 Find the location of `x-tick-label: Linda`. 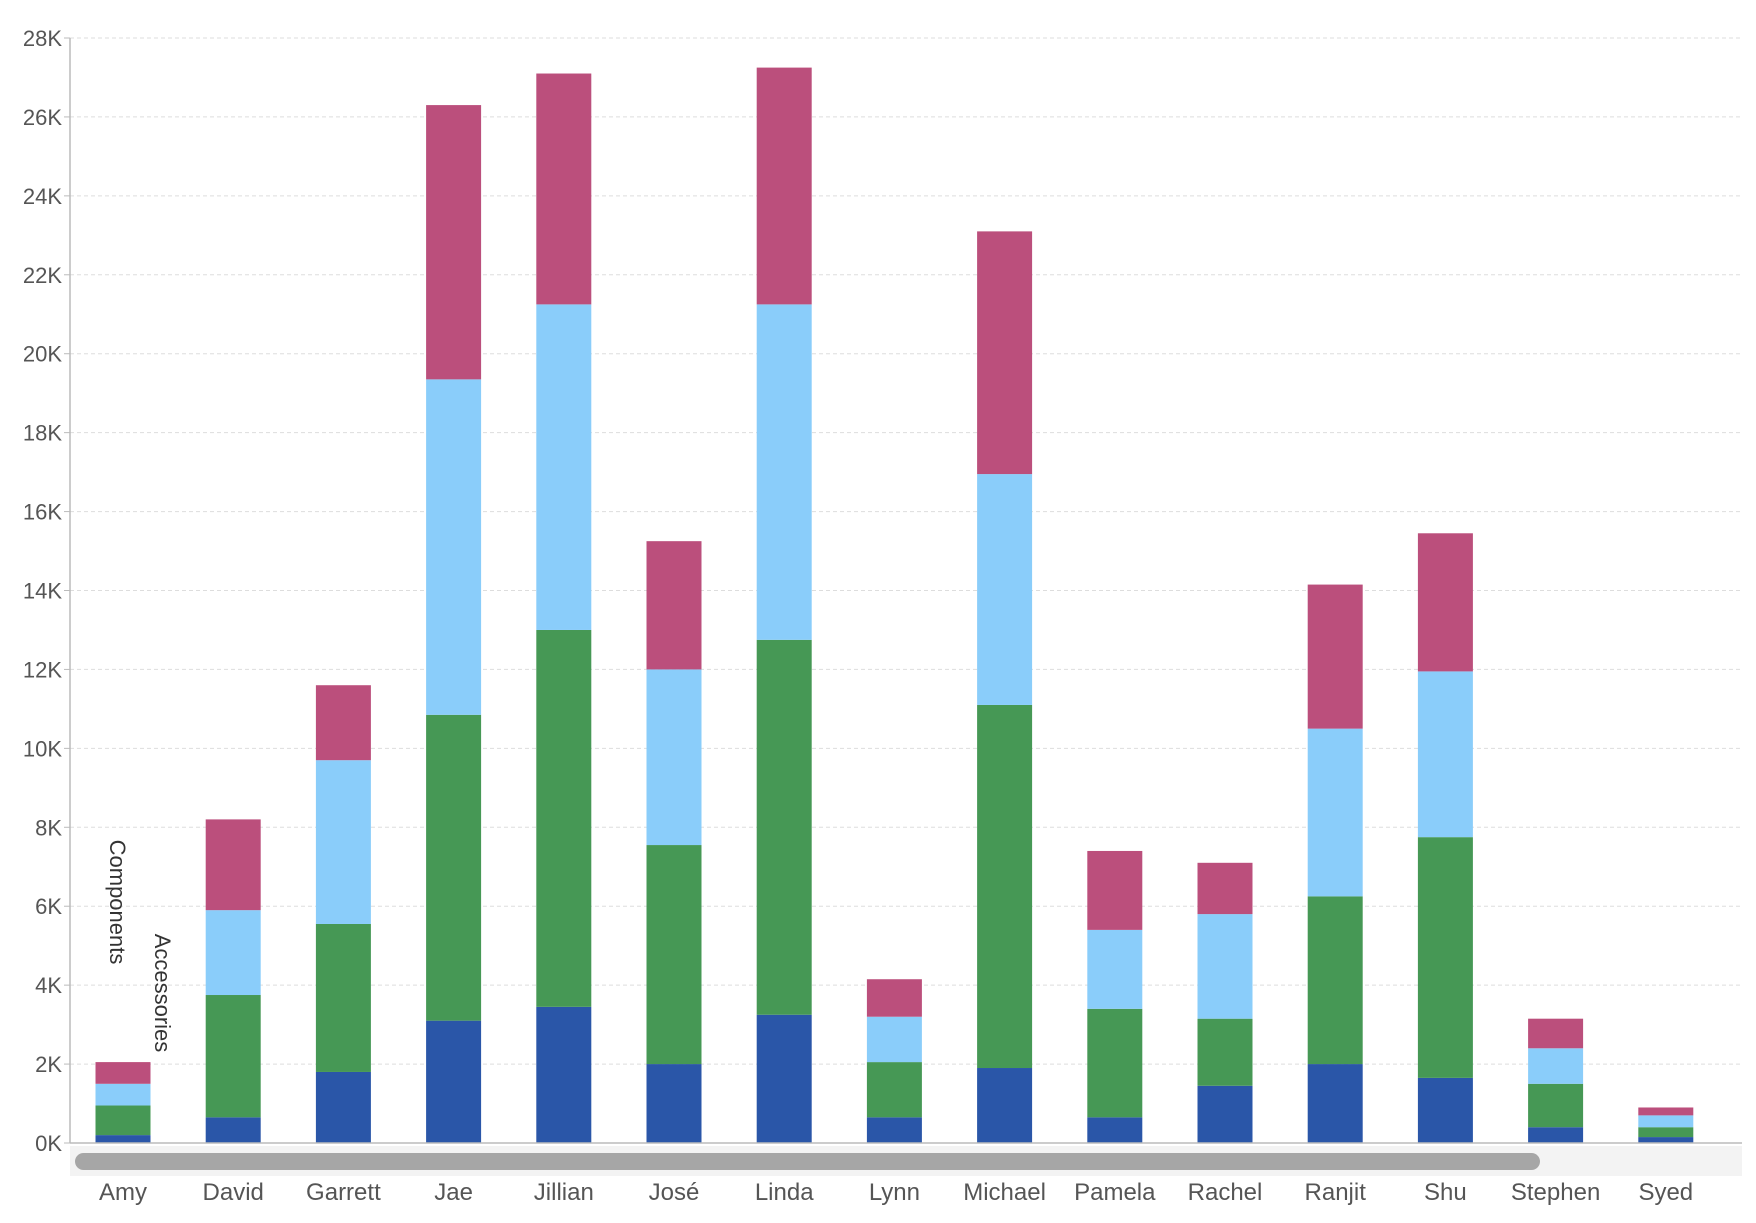

x-tick-label: Linda is located at coordinates (784, 1192).